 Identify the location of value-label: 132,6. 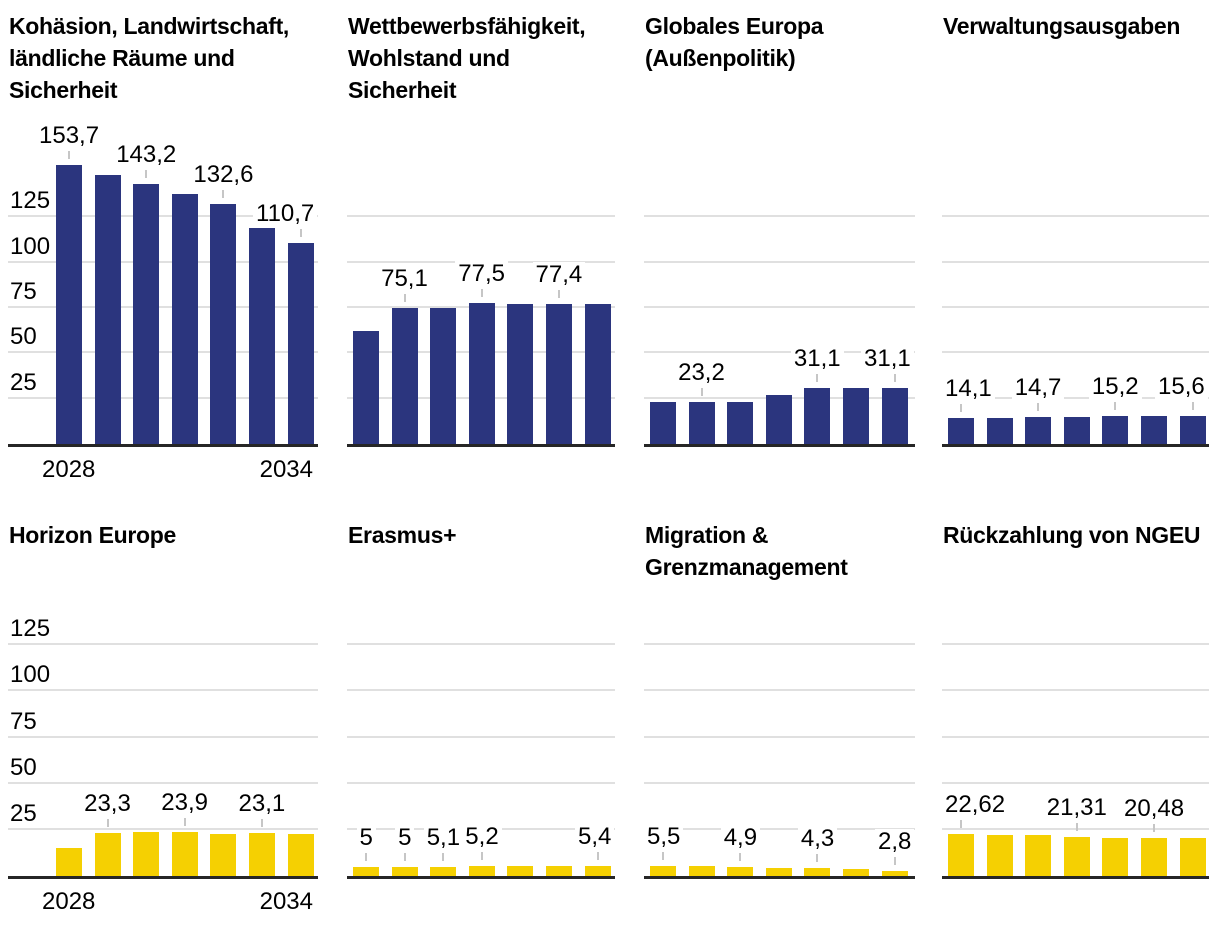
(223, 174).